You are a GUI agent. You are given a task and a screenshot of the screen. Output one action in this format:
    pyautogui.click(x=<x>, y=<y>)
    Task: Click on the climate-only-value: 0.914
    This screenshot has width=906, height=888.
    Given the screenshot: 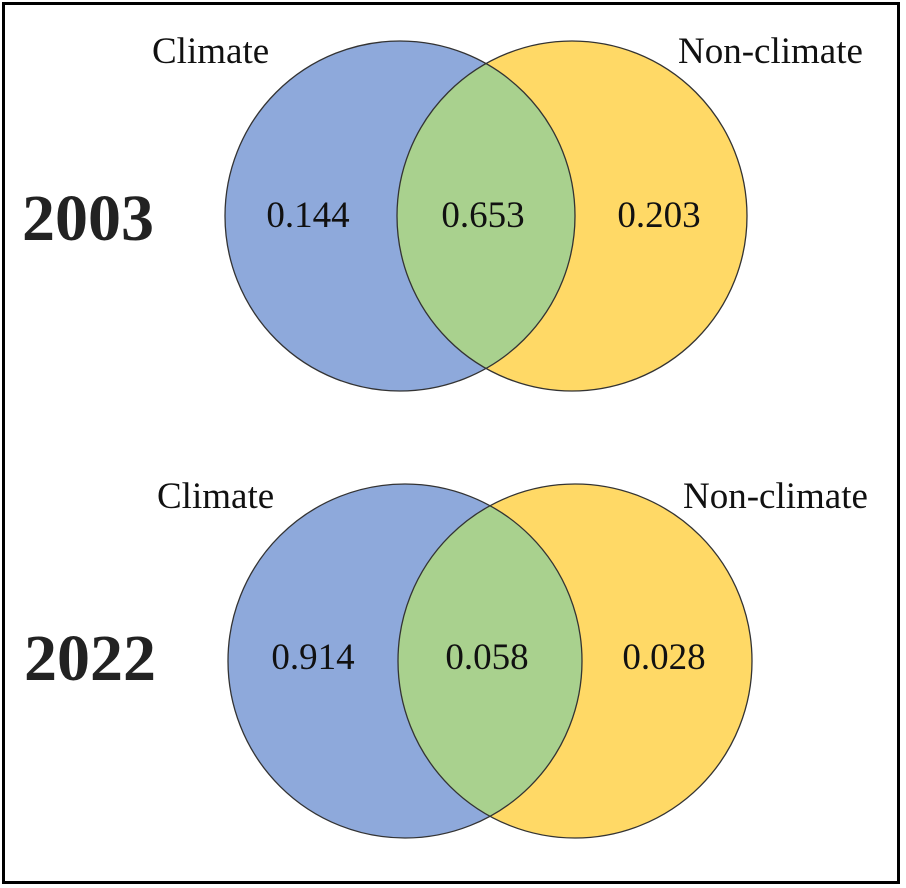 What is the action you would take?
    pyautogui.click(x=312, y=657)
    